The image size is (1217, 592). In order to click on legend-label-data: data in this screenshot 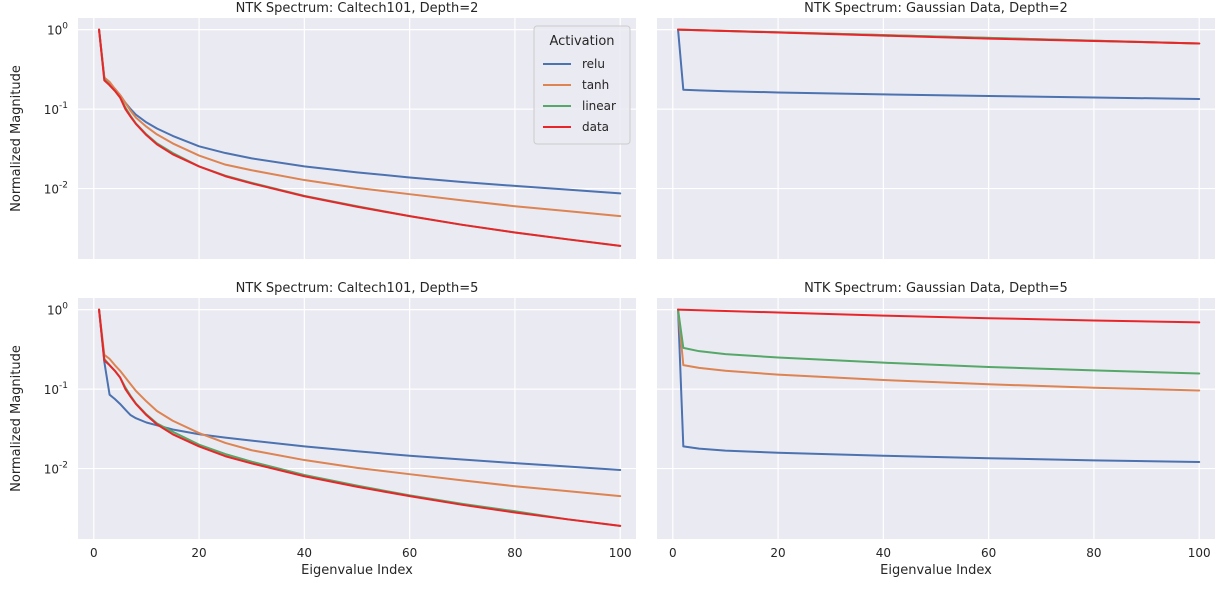, I will do `click(595, 127)`.